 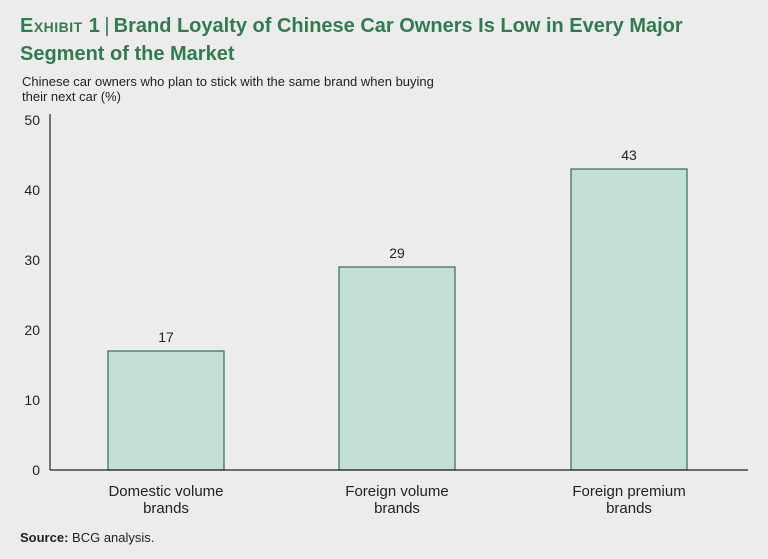 I want to click on y-tick-label: 50, so click(x=32, y=120).